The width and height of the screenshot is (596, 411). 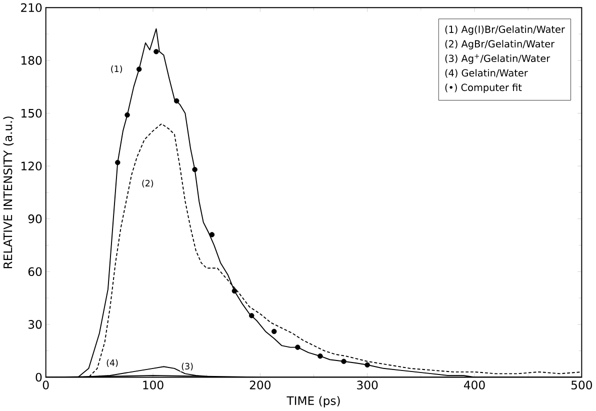 What do you see at coordinates (581, 385) in the screenshot?
I see `x-tick-label: 500` at bounding box center [581, 385].